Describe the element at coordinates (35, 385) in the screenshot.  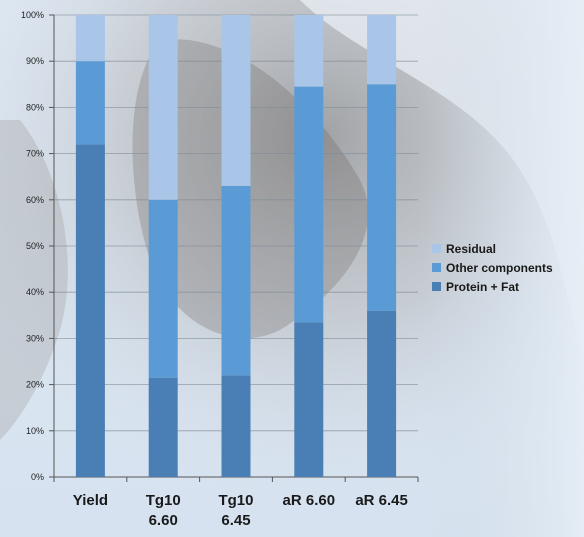
I see `y-tick-label: 20%` at that location.